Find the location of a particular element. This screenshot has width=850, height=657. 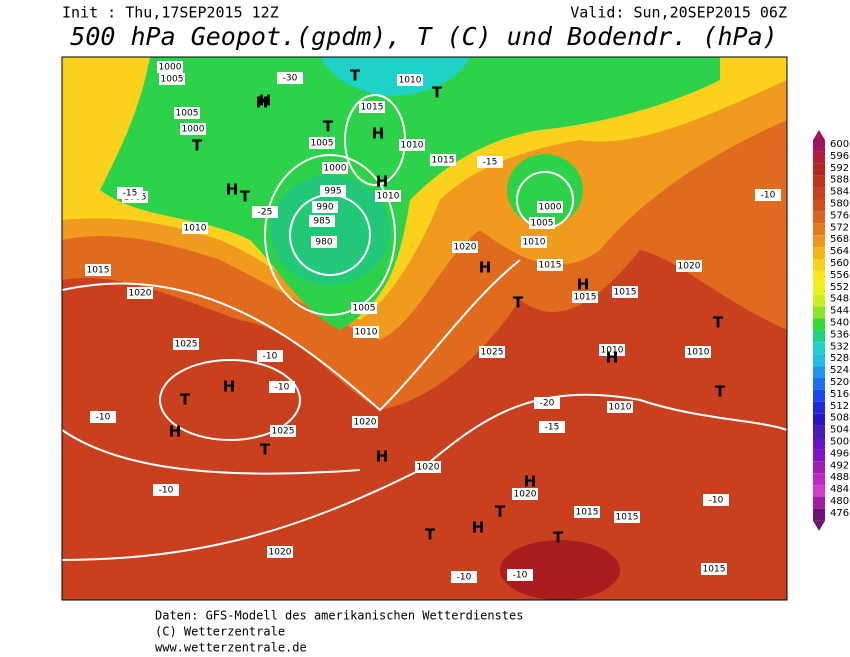

field-green-scandinavia is located at coordinates (545, 190).